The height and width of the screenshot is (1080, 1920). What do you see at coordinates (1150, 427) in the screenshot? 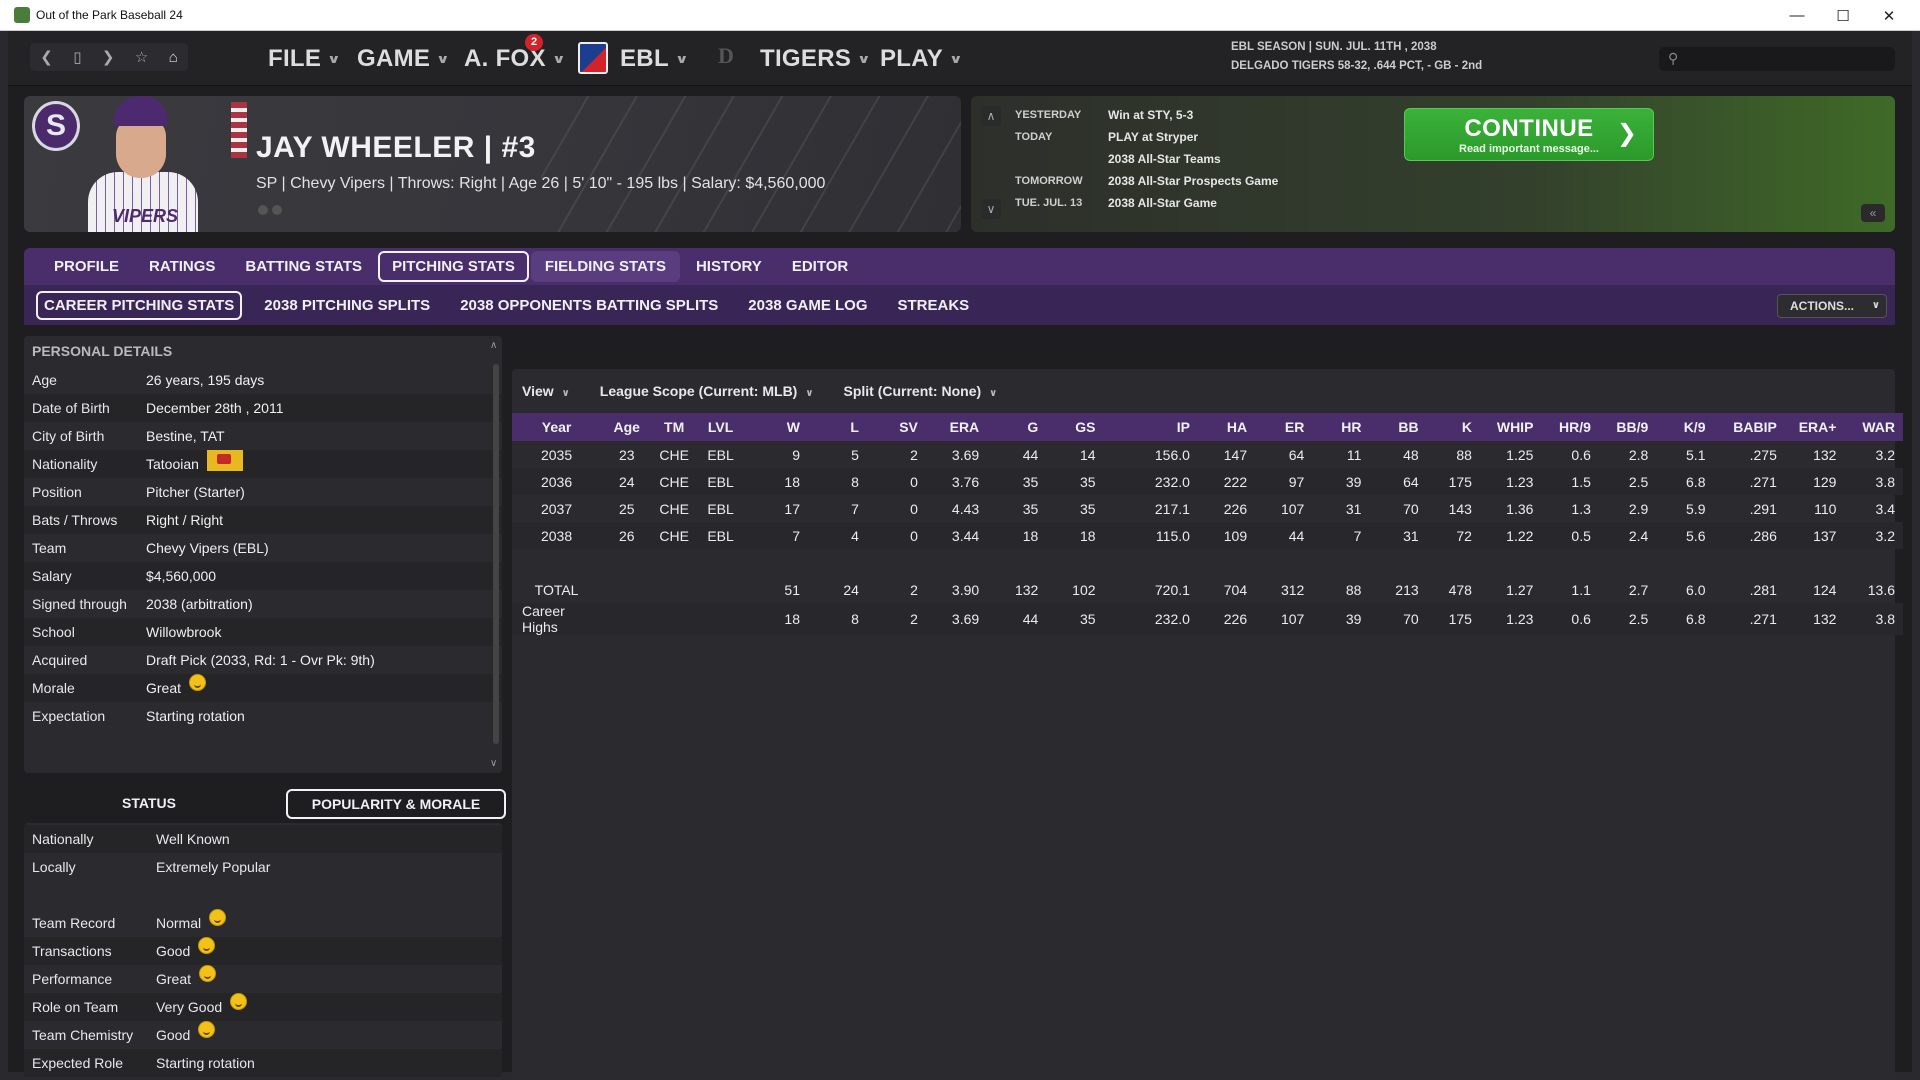
I see `column-header-ip: IP` at bounding box center [1150, 427].